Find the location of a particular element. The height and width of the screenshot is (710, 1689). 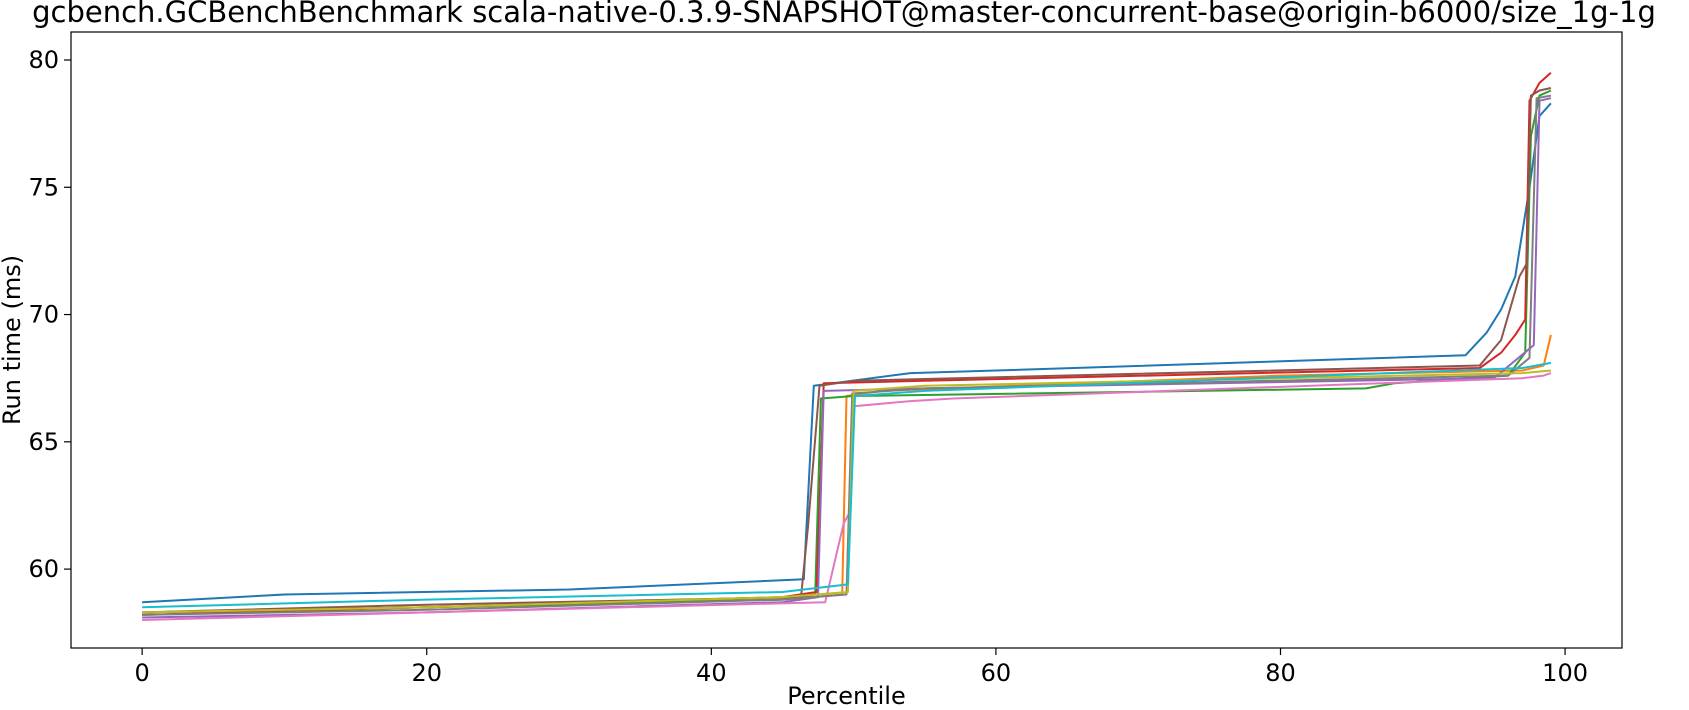

x-tick-label: 20 is located at coordinates (426, 673).